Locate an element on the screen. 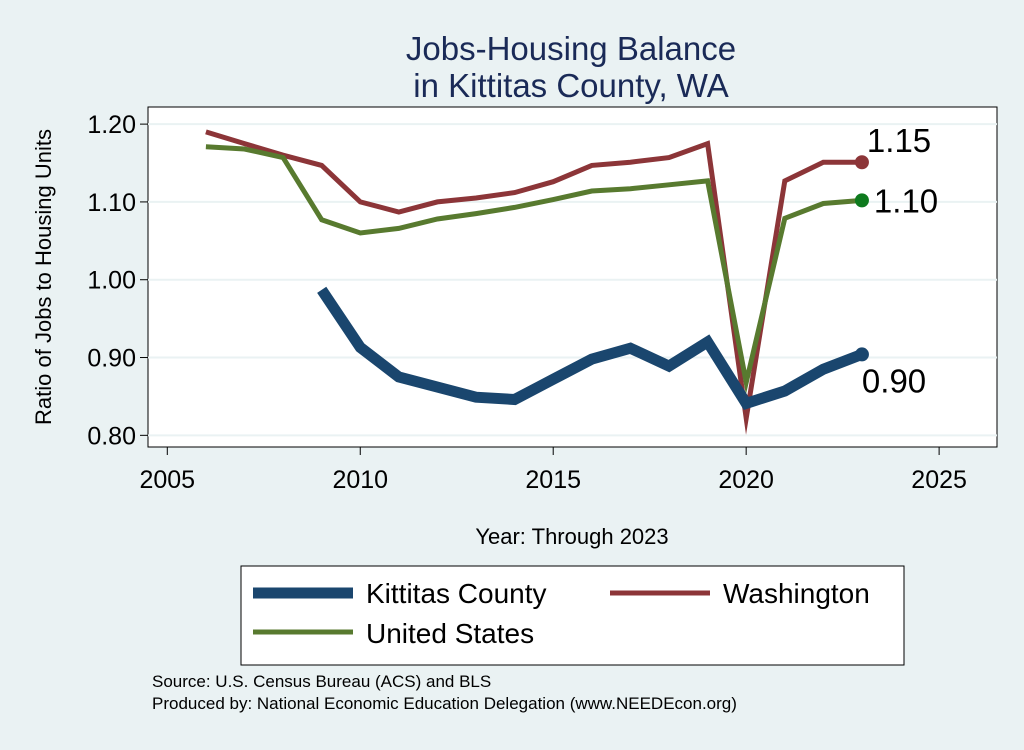 This screenshot has height=750, width=1024. end-marker-washington is located at coordinates (861, 162).